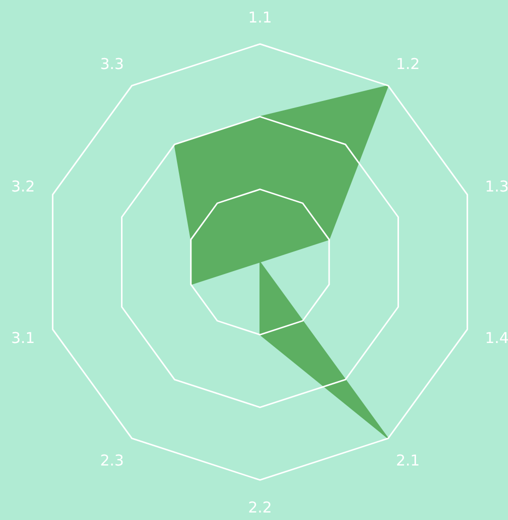 This screenshot has width=508, height=520. Describe the element at coordinates (23, 337) in the screenshot. I see `spoke-label: 3.1` at that location.